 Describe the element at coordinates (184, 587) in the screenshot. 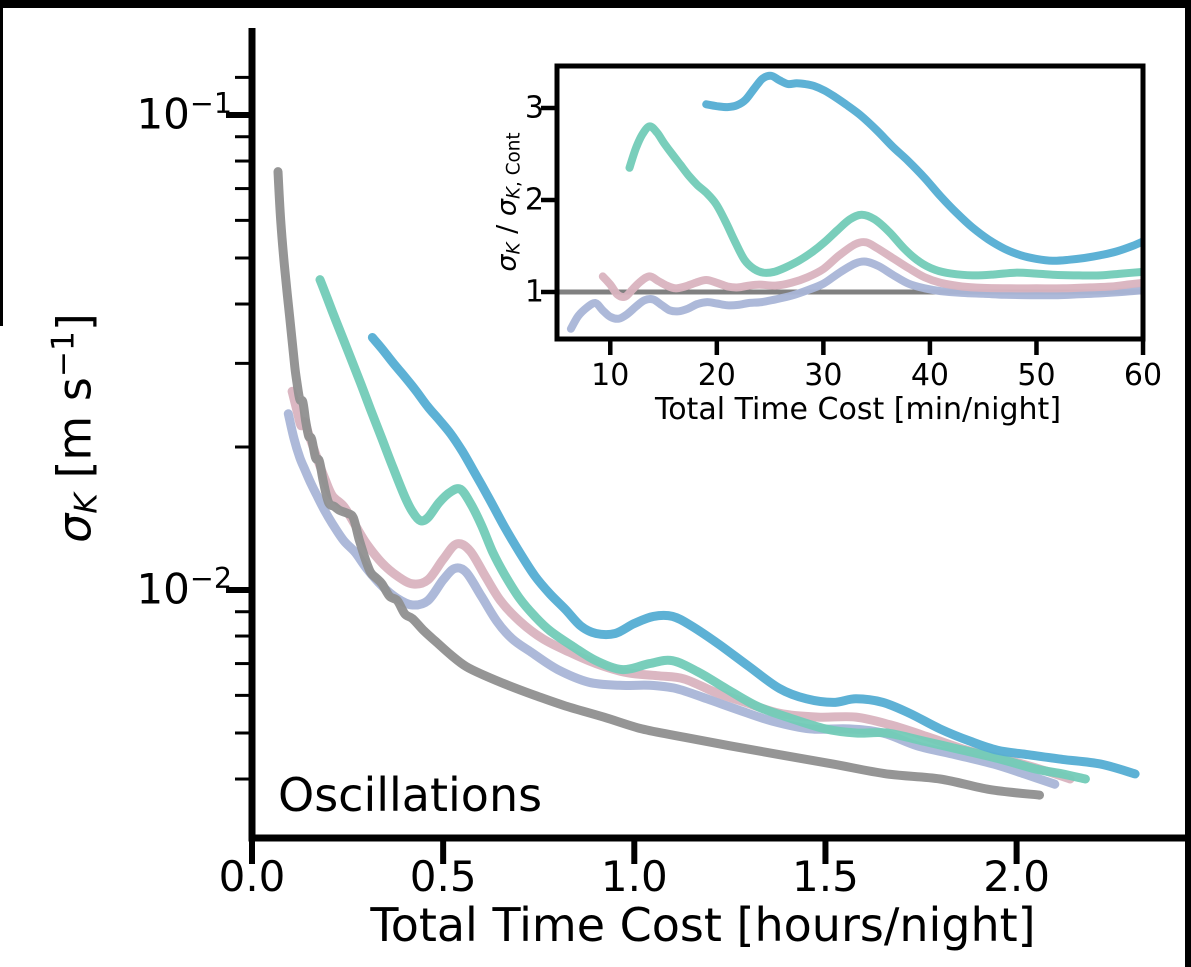

I see `main-y-tick-label-1e-2: 10⁻²` at that location.